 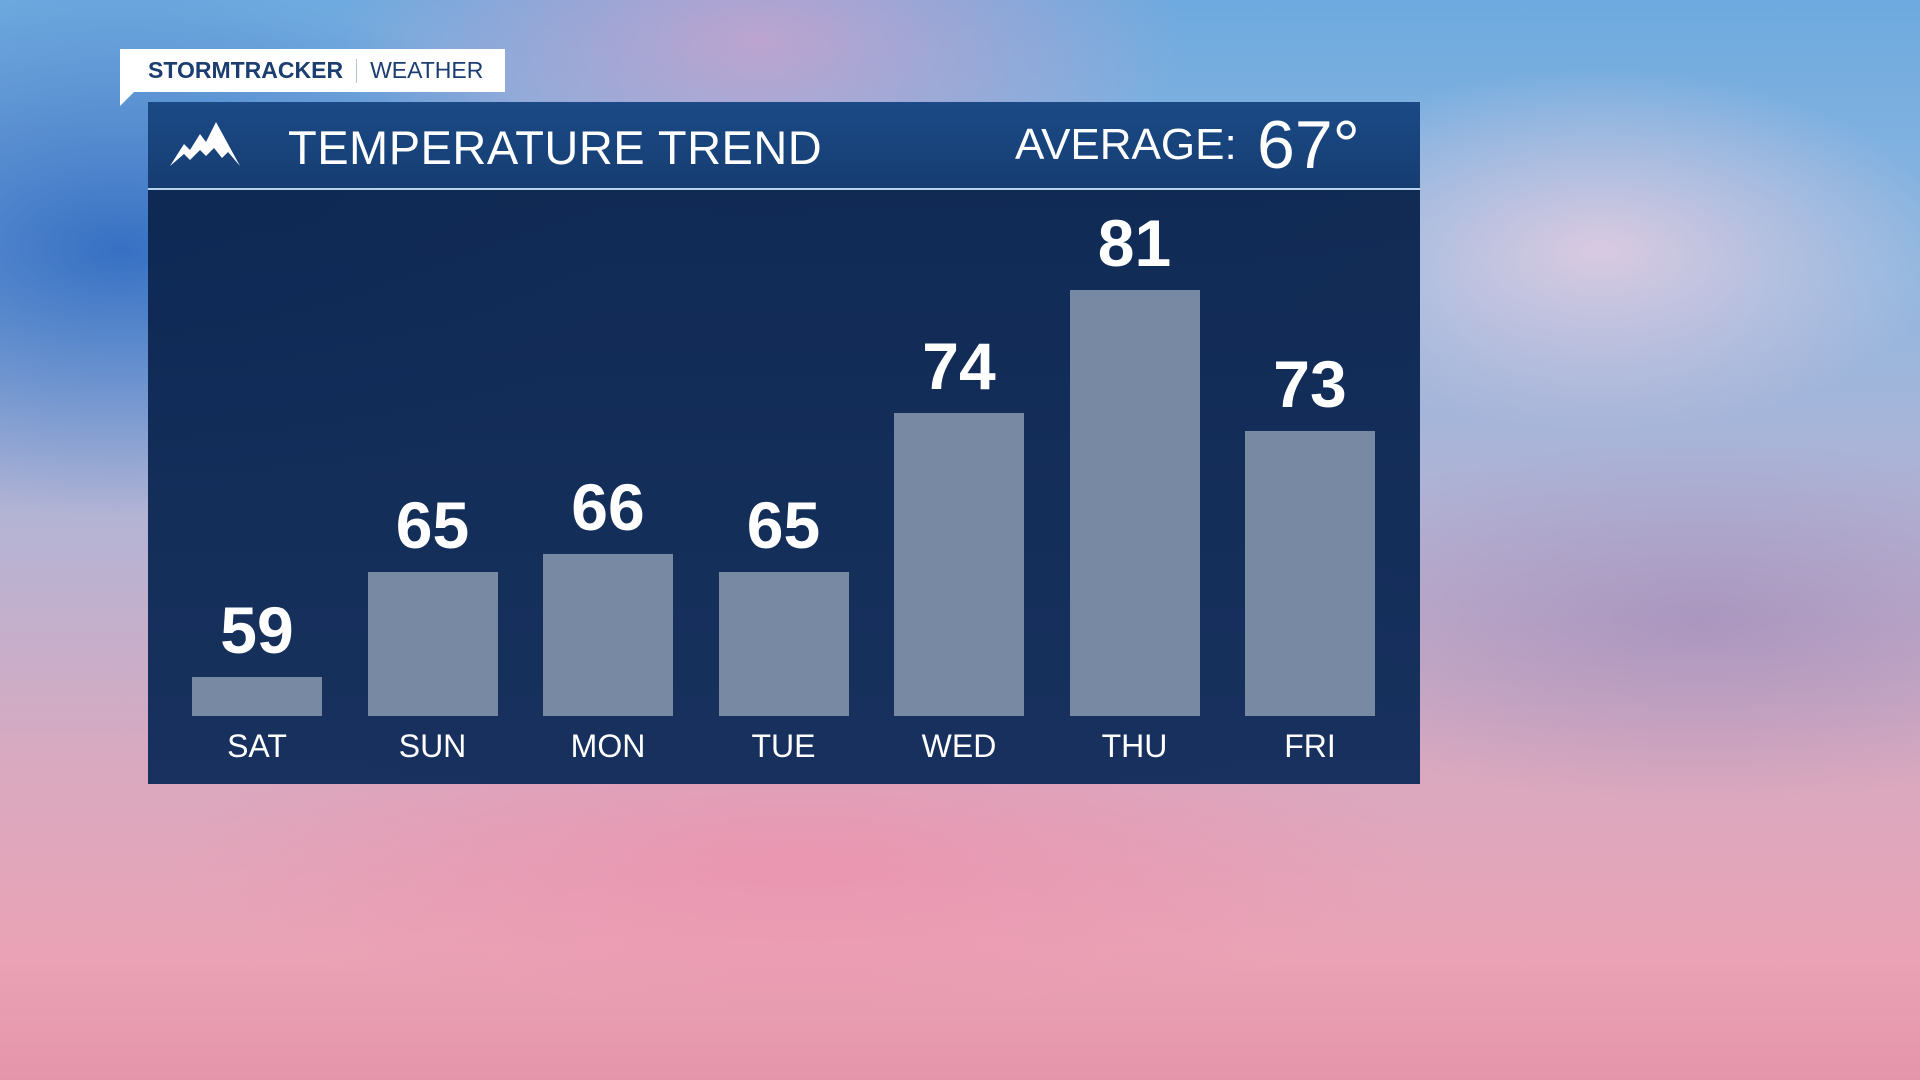 What do you see at coordinates (257, 696) in the screenshot?
I see `bar-sat` at bounding box center [257, 696].